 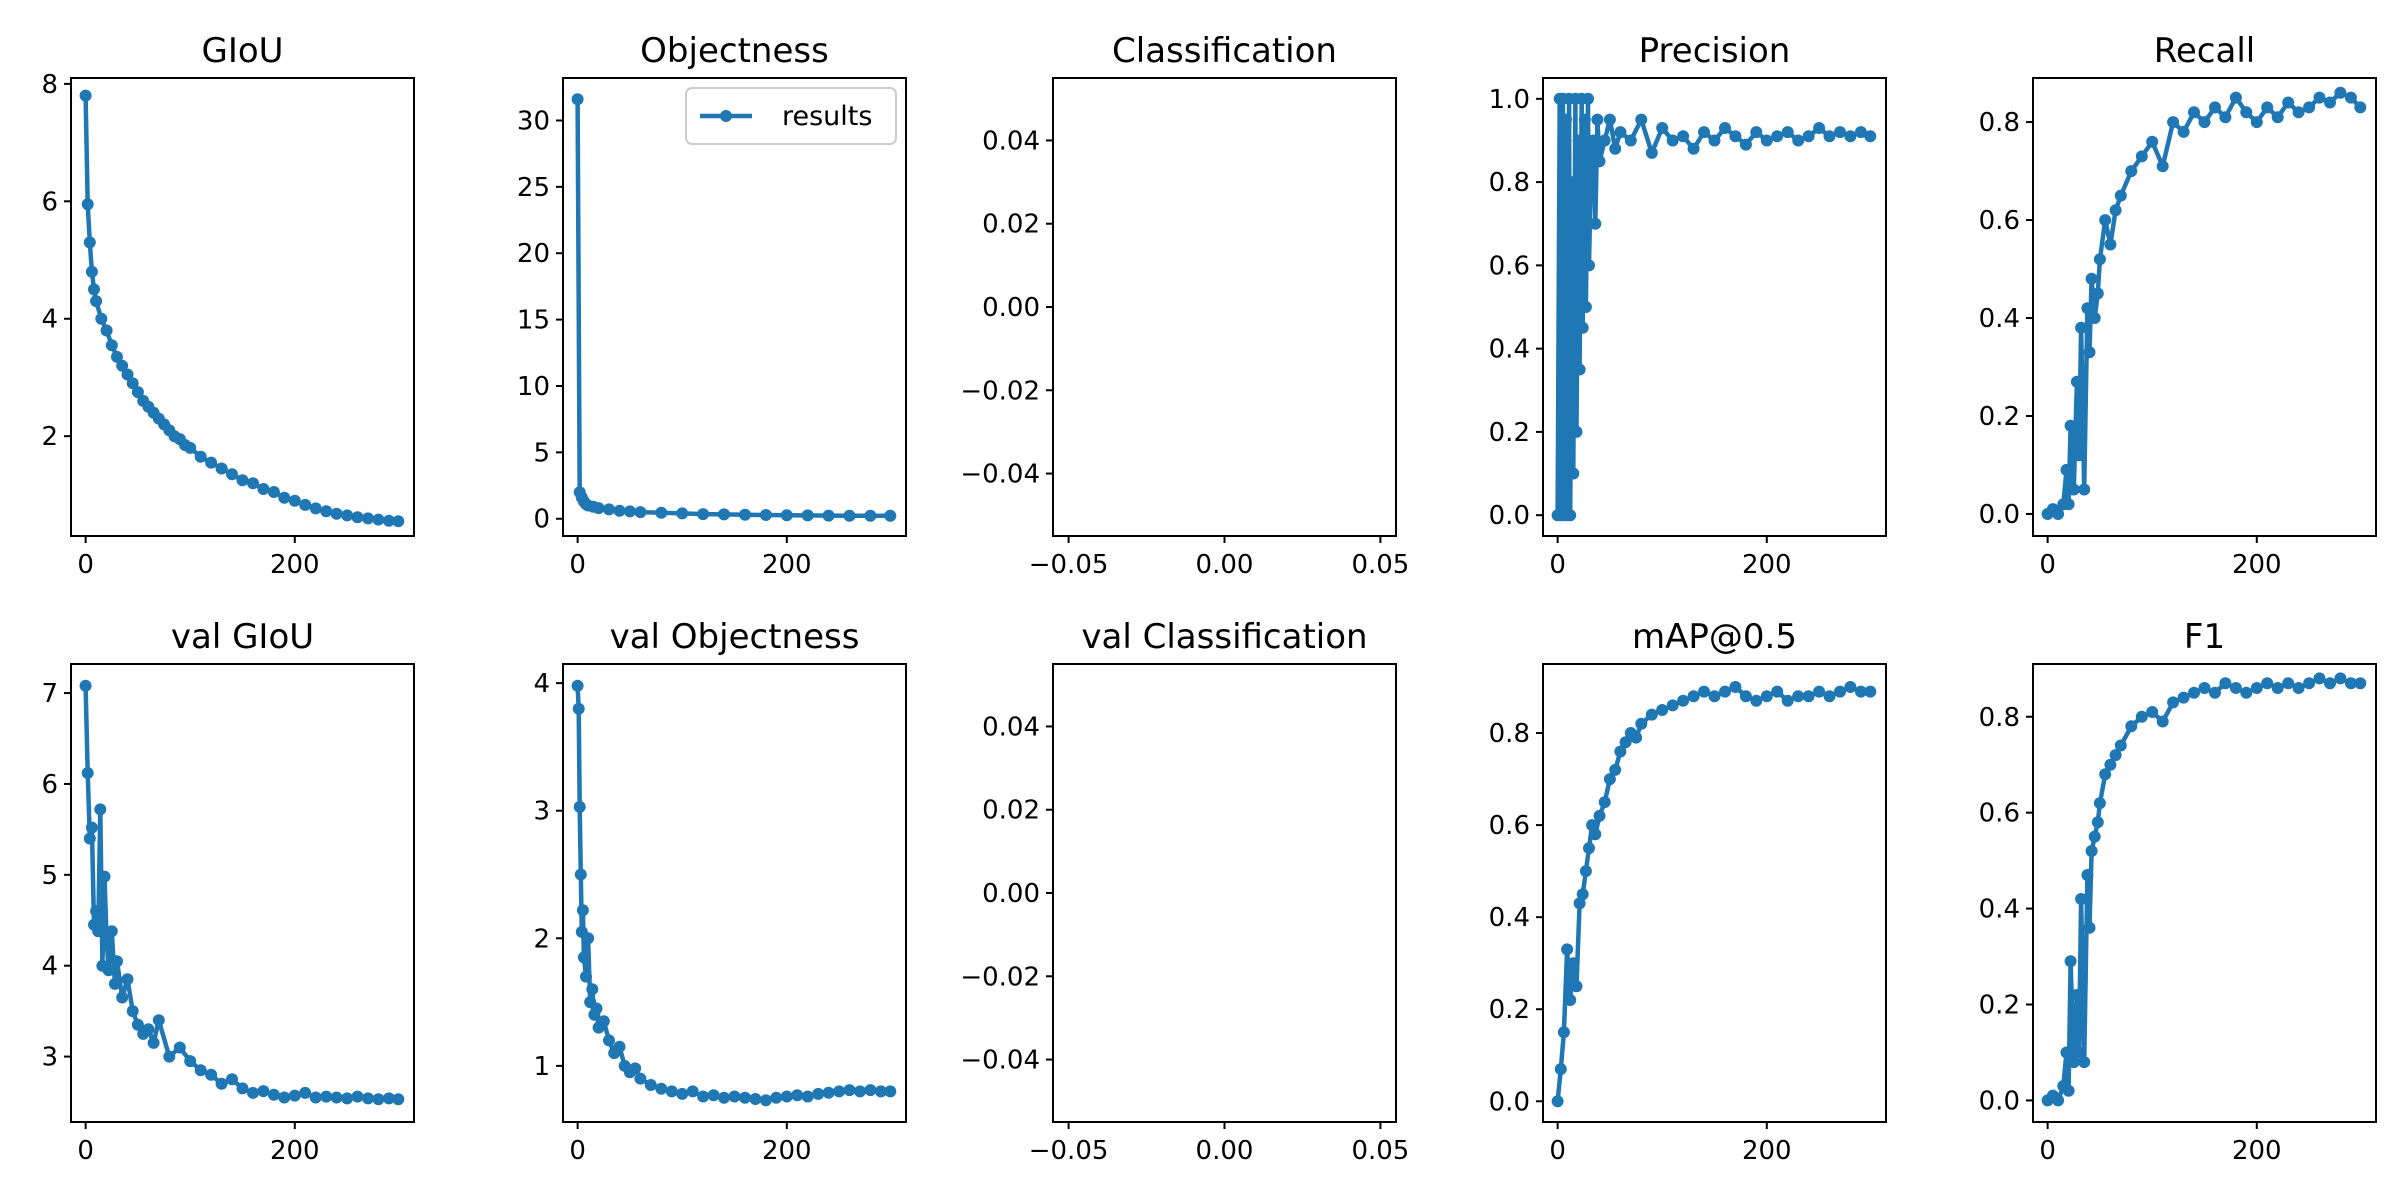 What do you see at coordinates (1999, 515) in the screenshot?
I see `y-tick-label: 0.0` at bounding box center [1999, 515].